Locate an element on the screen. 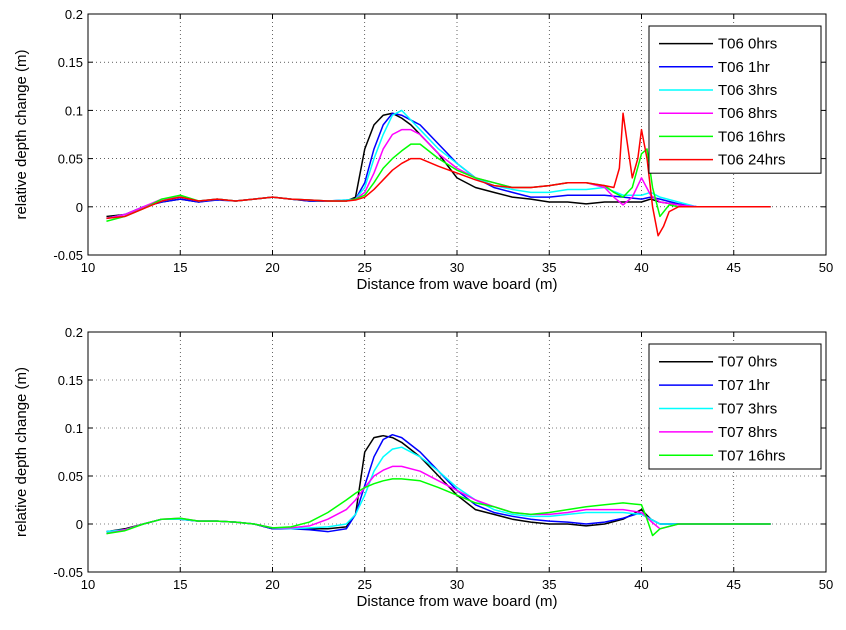 This screenshot has width=846, height=630. legend-label-1: T07 0hrs is located at coordinates (747, 362).